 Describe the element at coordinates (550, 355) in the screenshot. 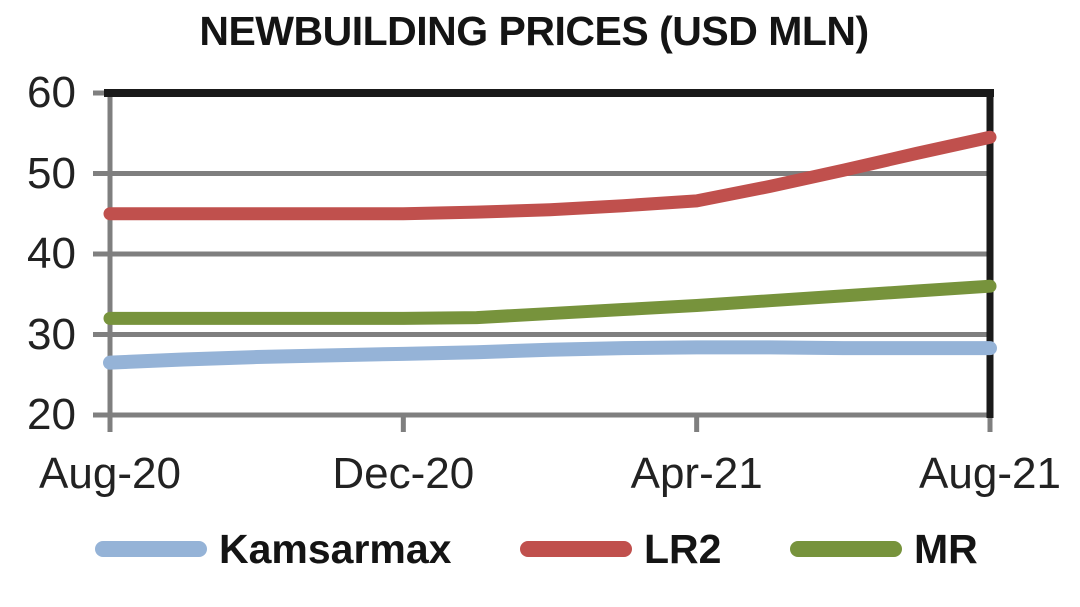

I see `series-line-kamsarmax` at that location.